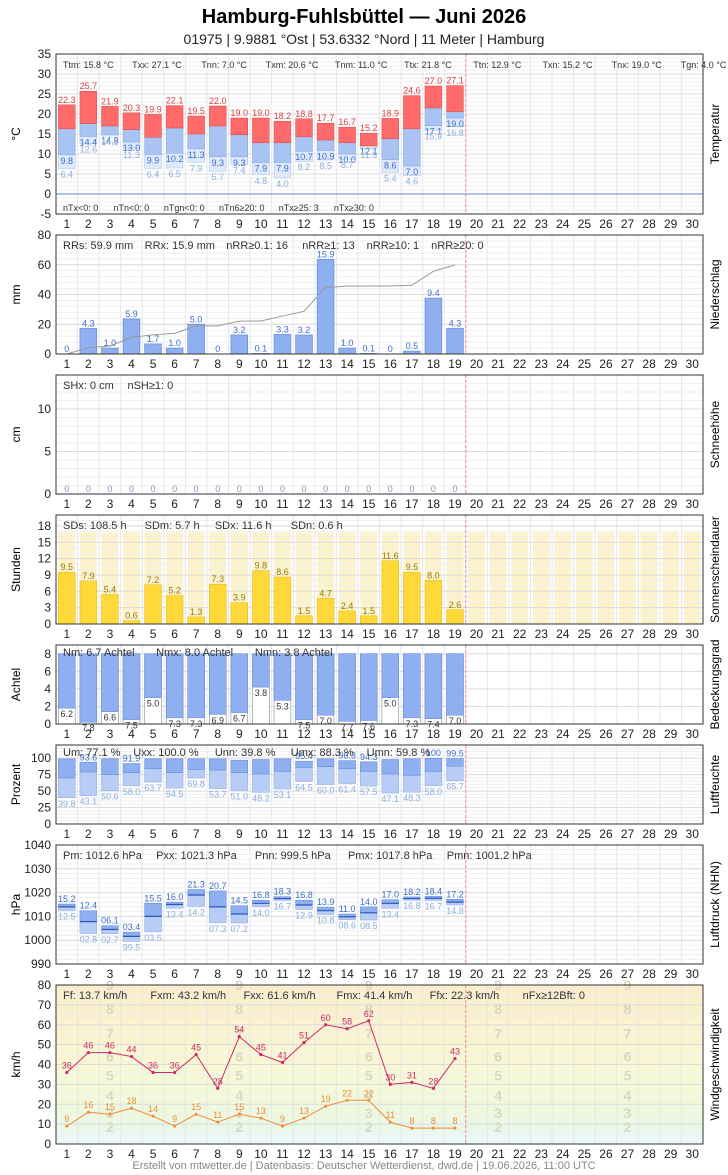 The image size is (728, 1175). Describe the element at coordinates (304, 895) in the screenshot. I see `press-max-label: 16.8` at that location.